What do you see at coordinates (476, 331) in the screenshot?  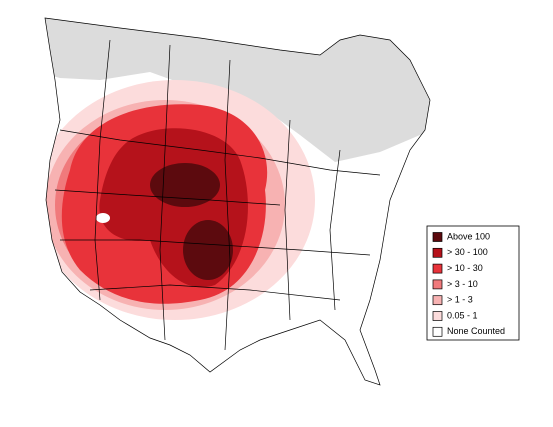 I see `legend-label: None Counted` at bounding box center [476, 331].